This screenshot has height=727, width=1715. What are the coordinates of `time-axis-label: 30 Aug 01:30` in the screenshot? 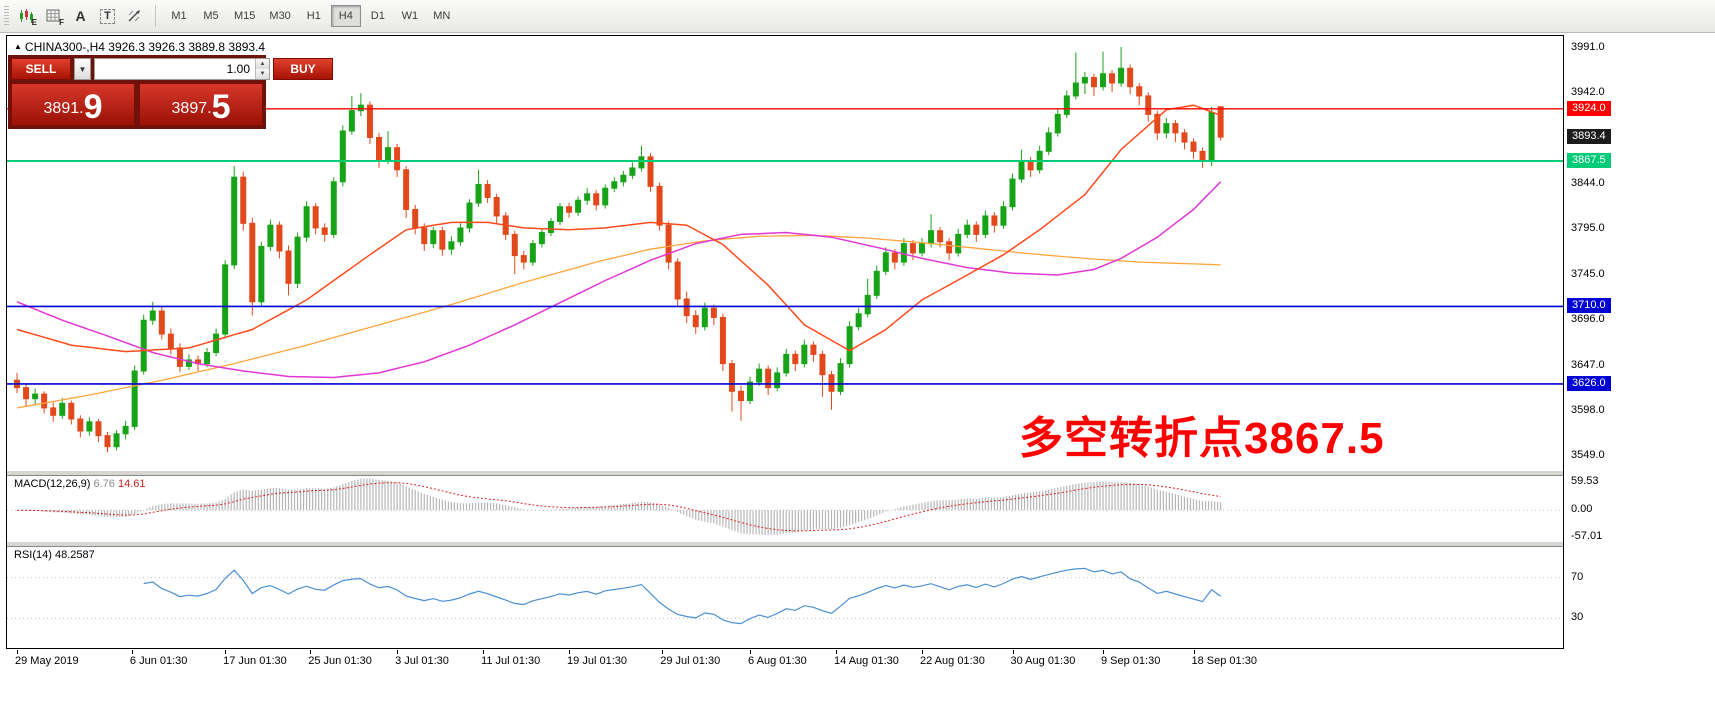 It's located at (1043, 661).